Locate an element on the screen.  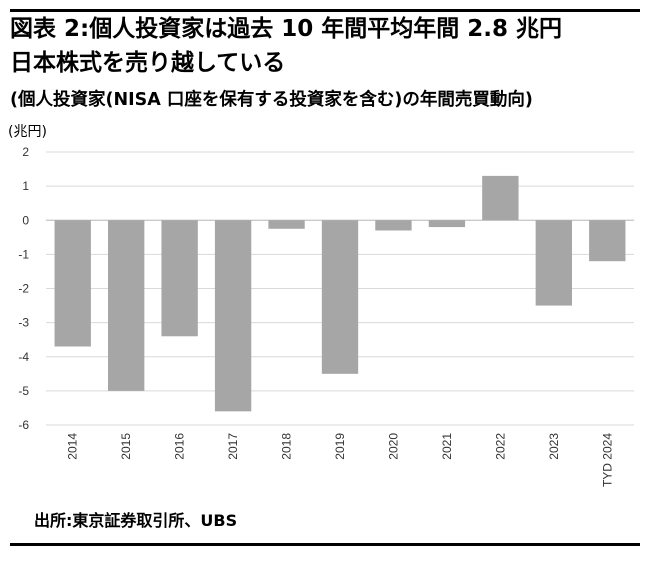
y-tick-label: 2 is located at coordinates (25, 152).